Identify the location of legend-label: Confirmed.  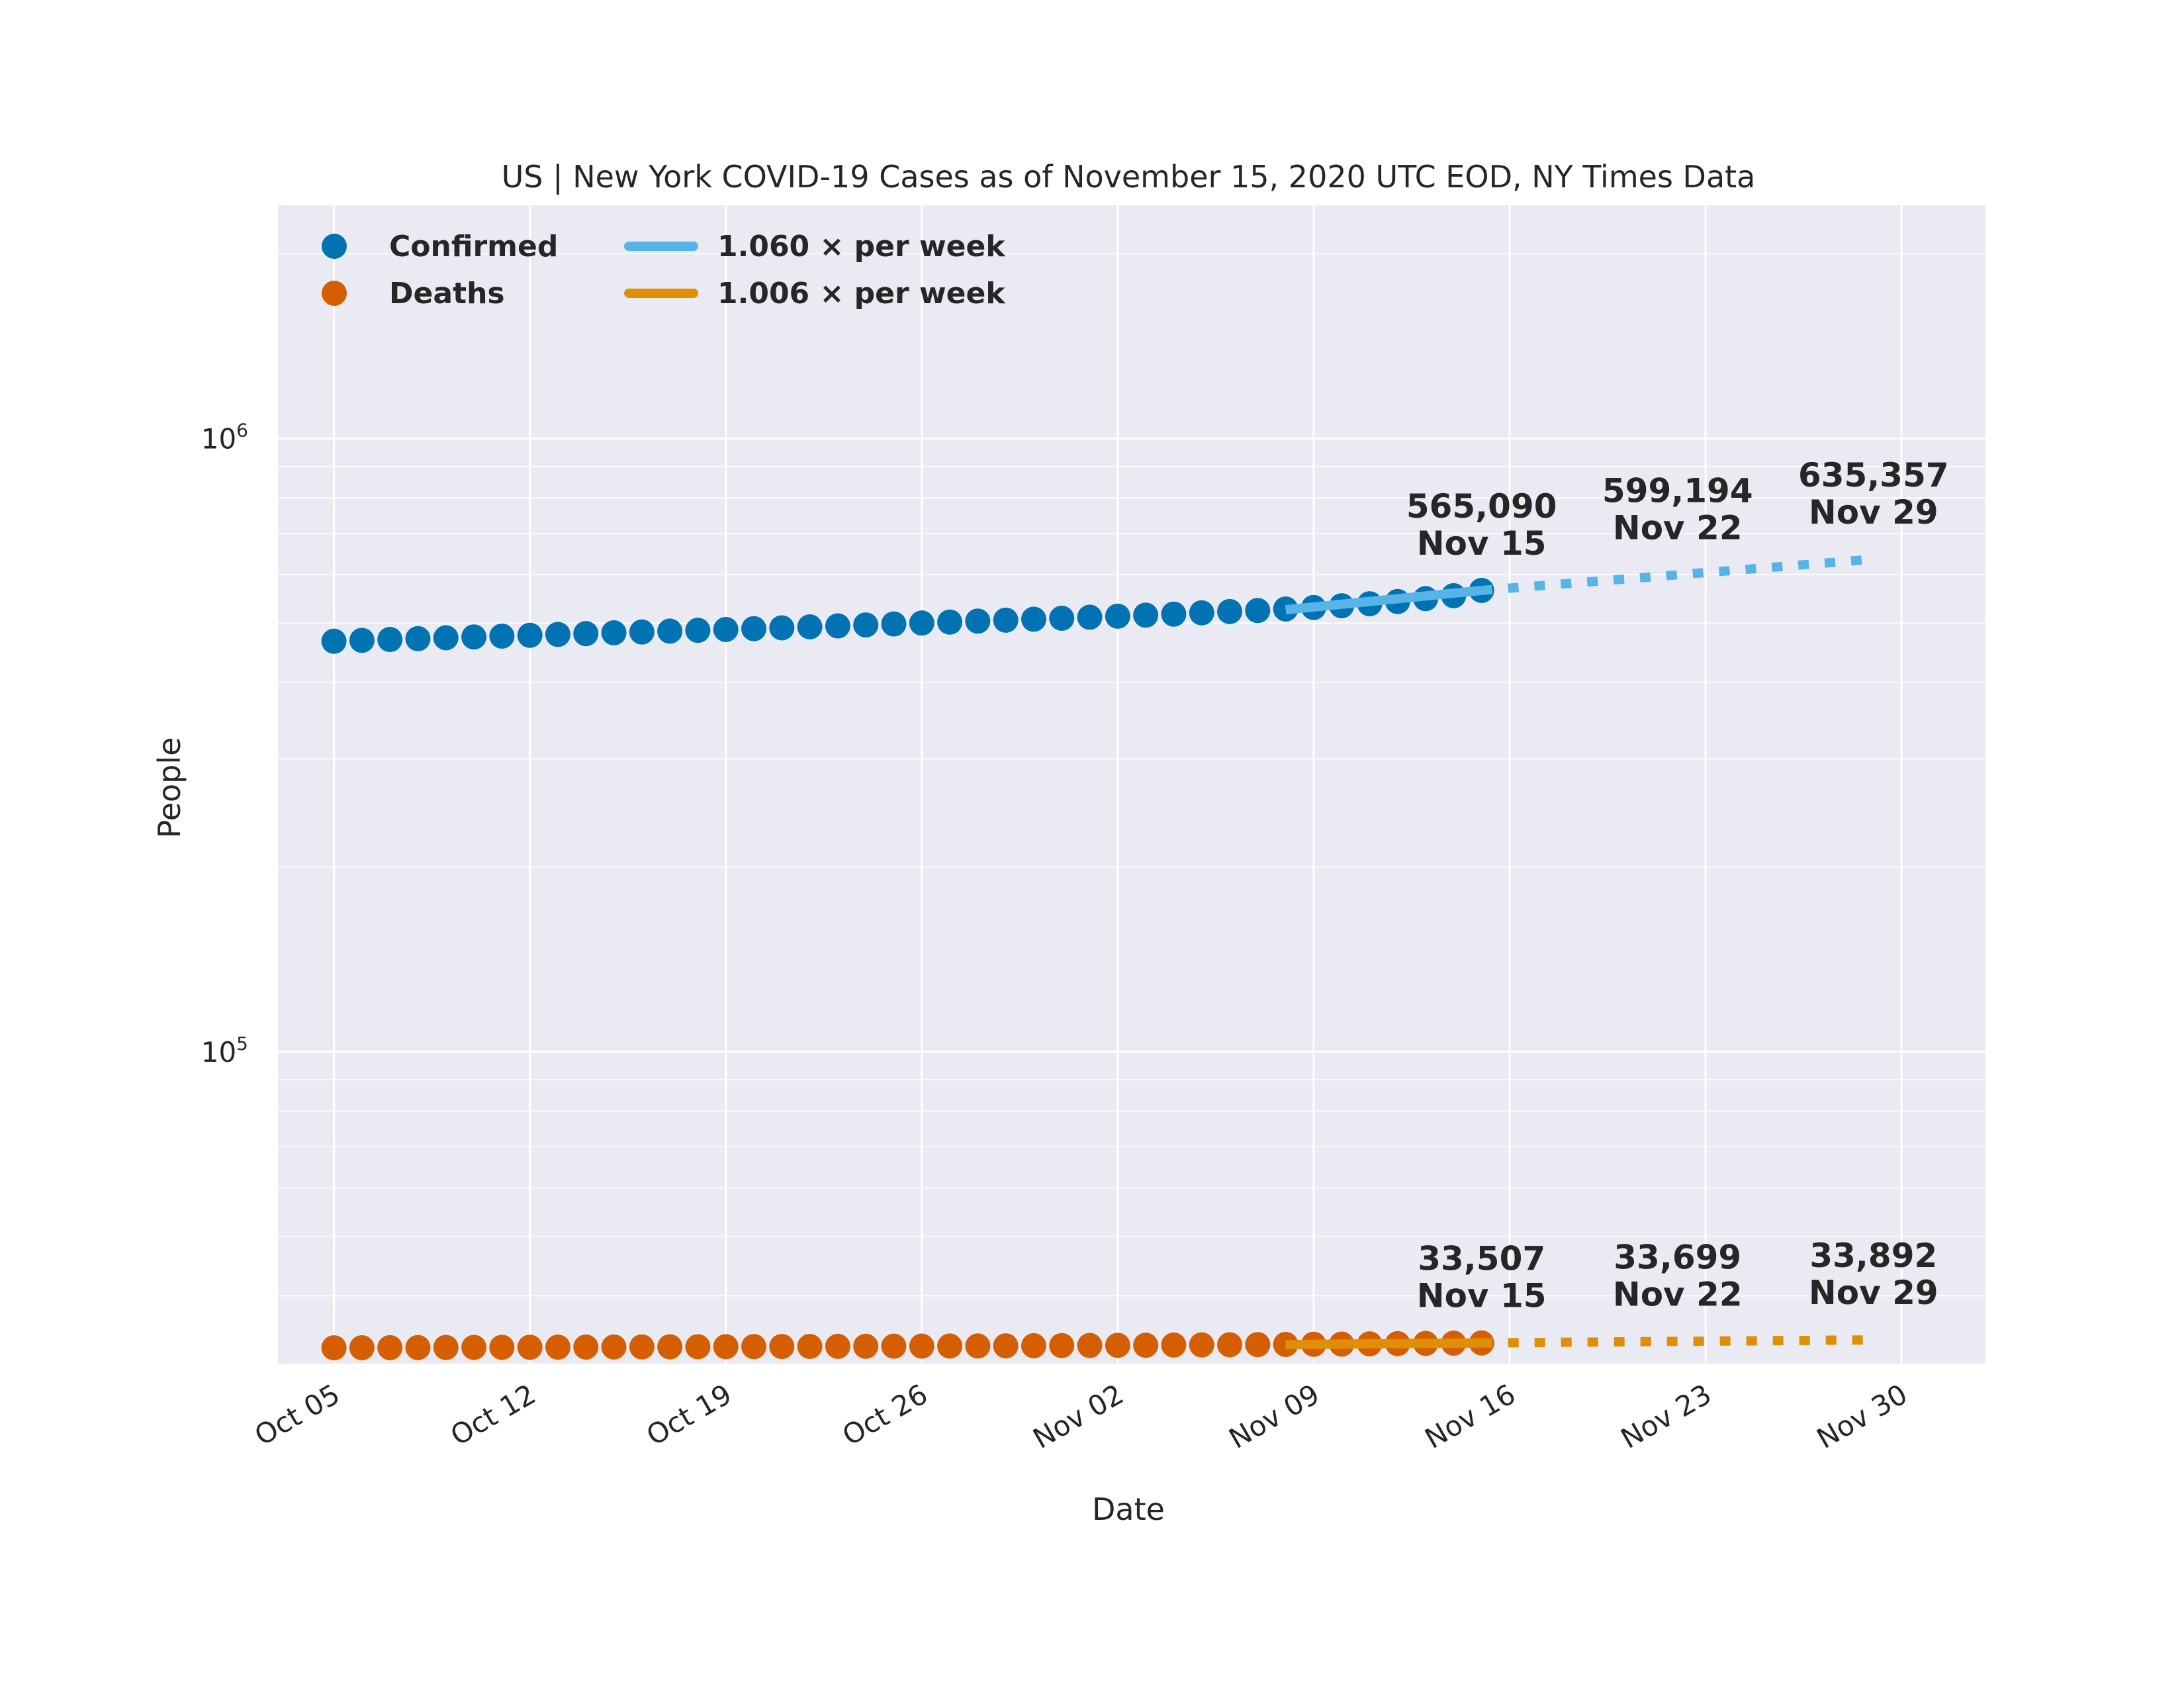
(474, 246).